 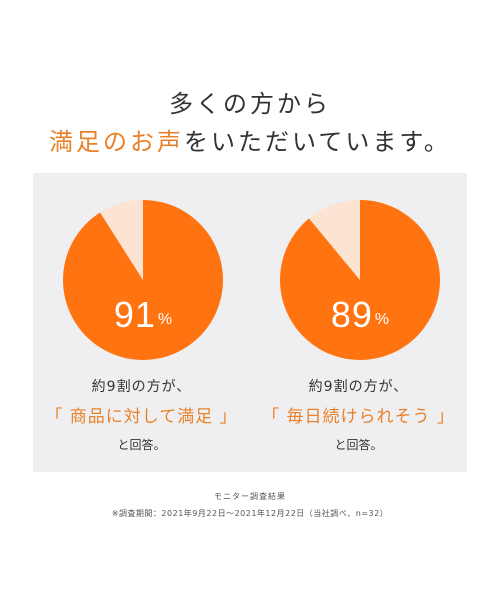 I want to click on headline-line-2: 満足のお声をいただいています。, so click(x=250, y=139).